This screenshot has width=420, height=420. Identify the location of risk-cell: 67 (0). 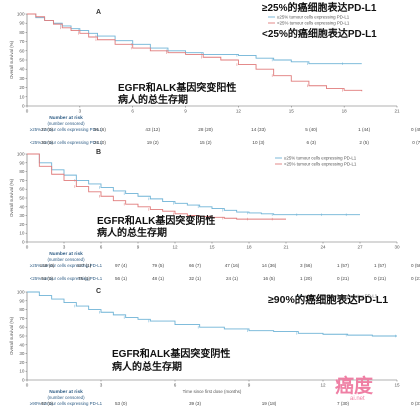
(47, 403).